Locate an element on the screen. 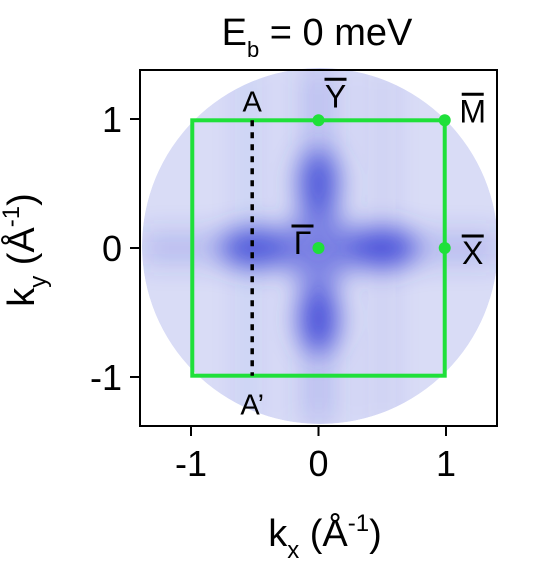 The height and width of the screenshot is (568, 539). x-axis-label: kx (Å-1) is located at coordinates (325, 537).